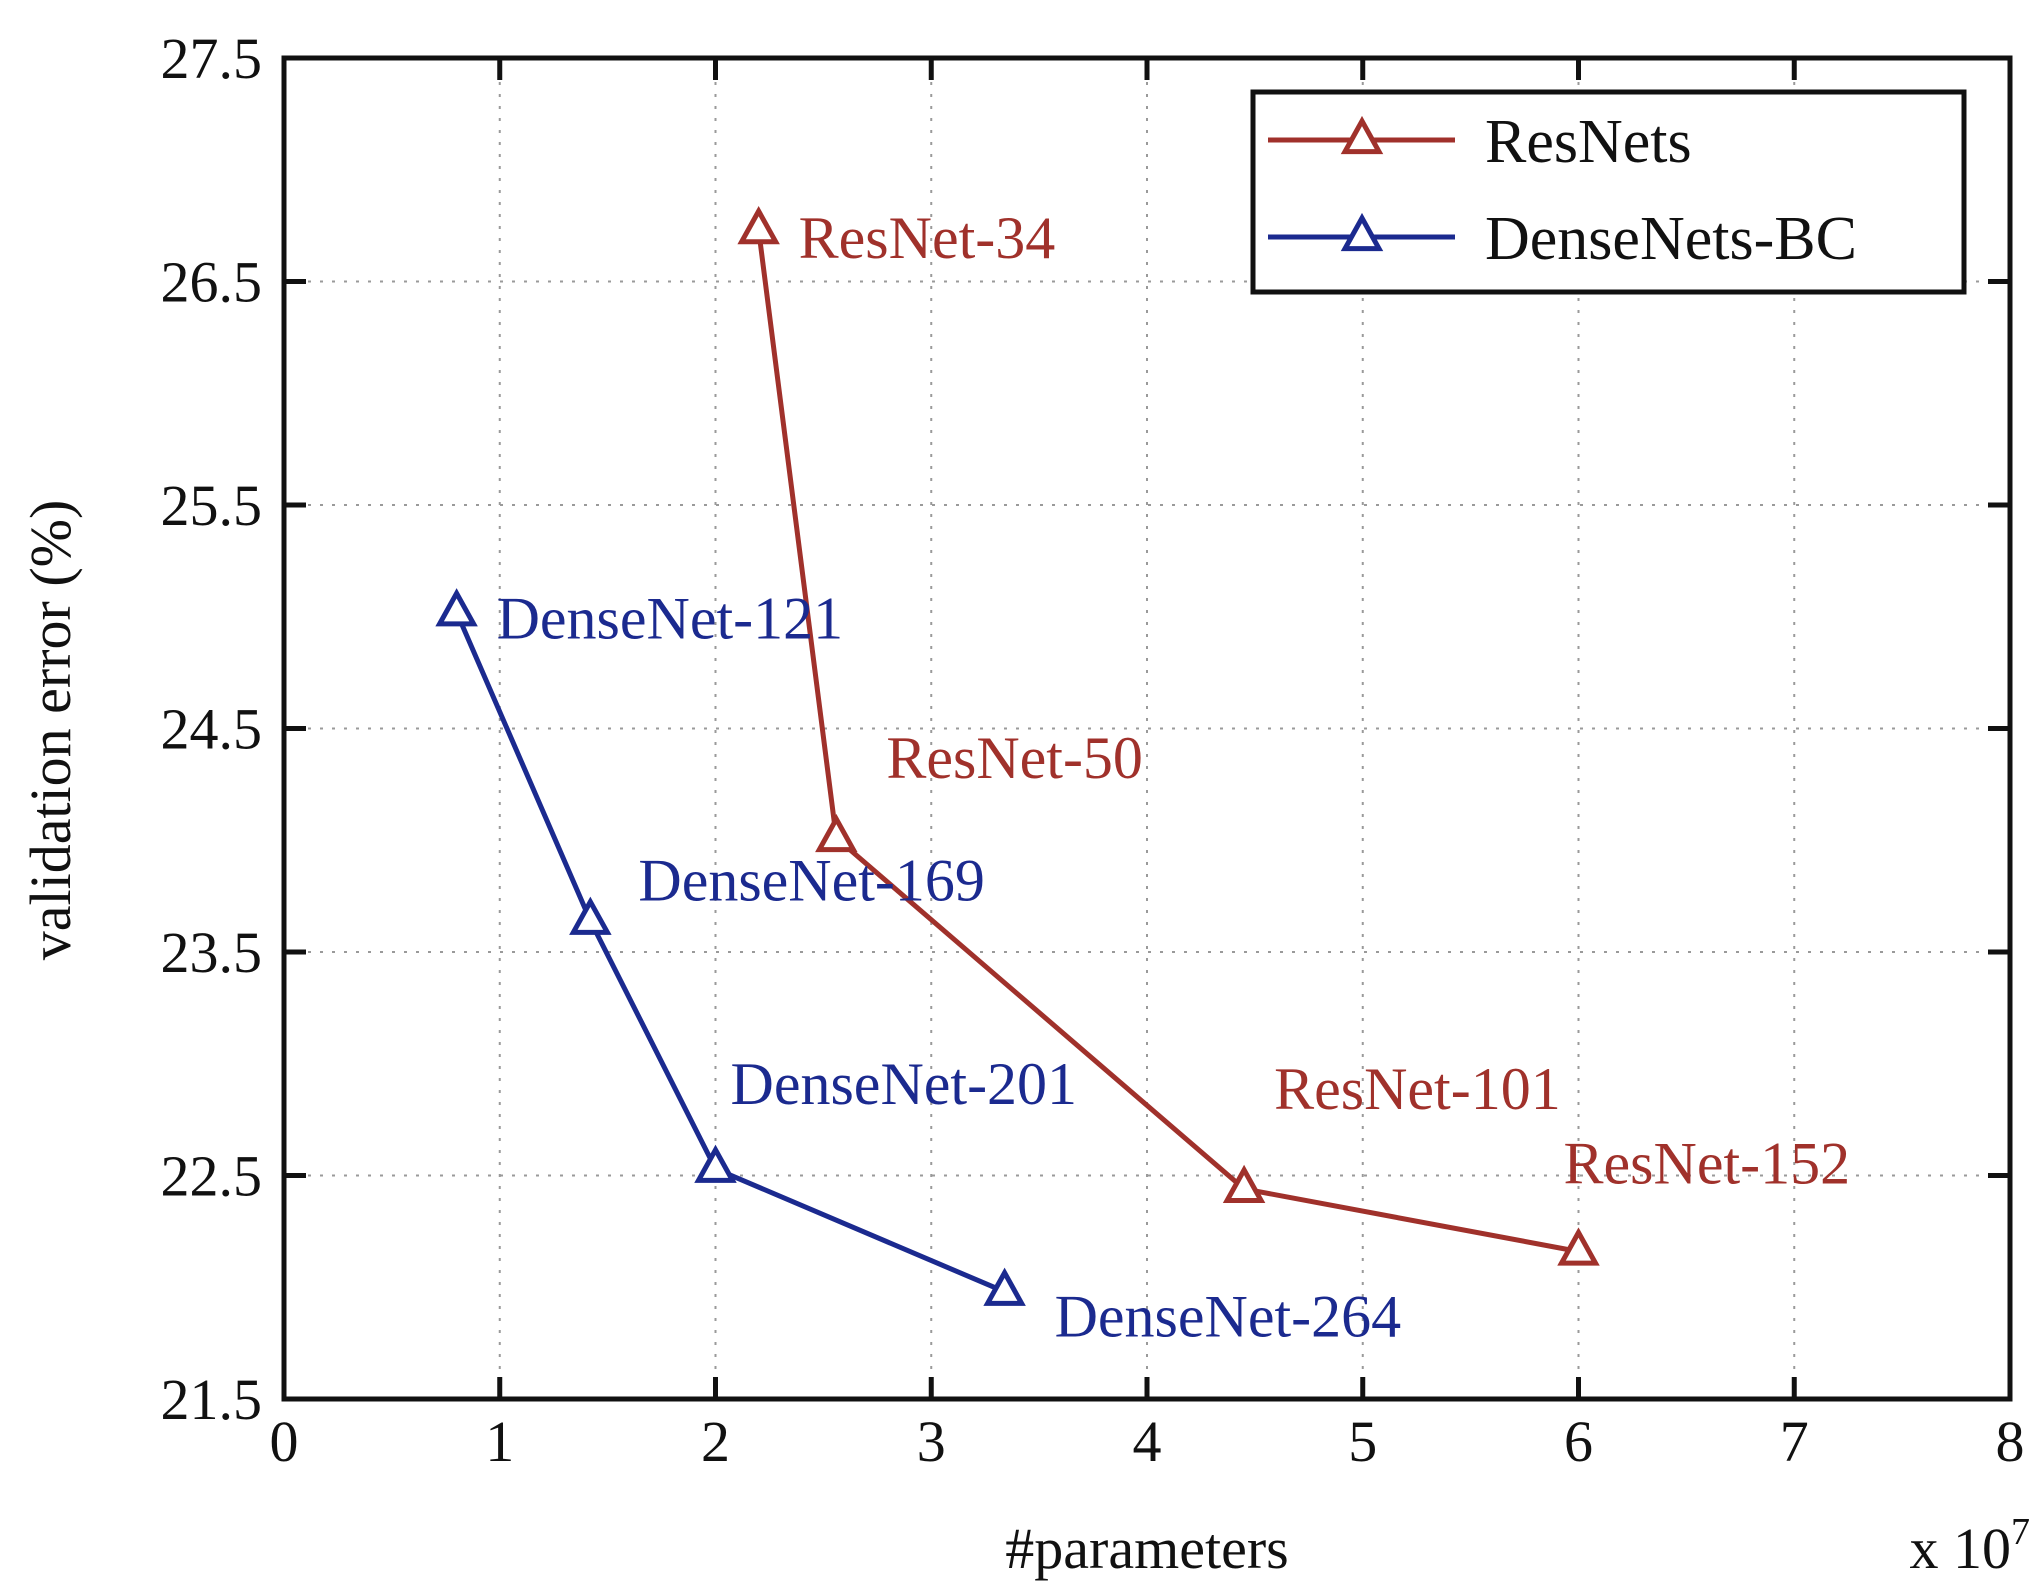 The image size is (2038, 1592). What do you see at coordinates (927, 238) in the screenshot?
I see `point-label: ResNet-34` at bounding box center [927, 238].